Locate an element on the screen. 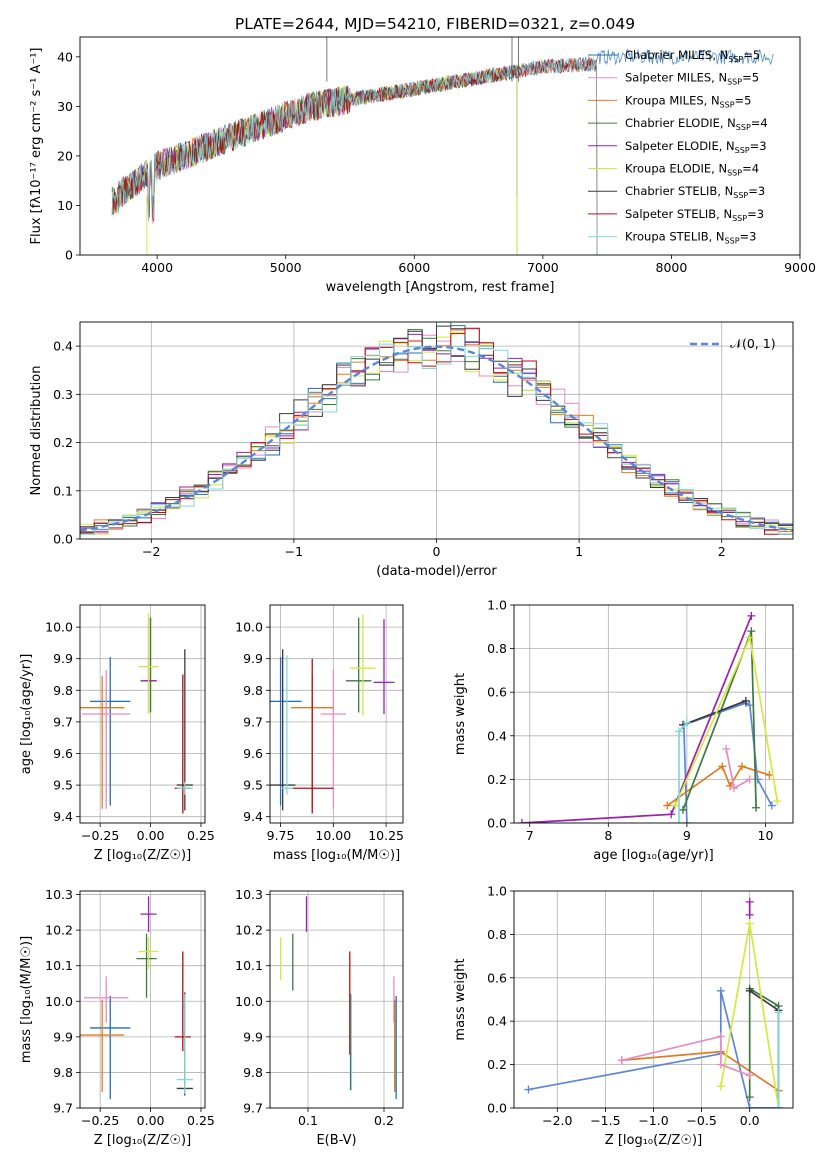  x-tick-label: 5000 is located at coordinates (286, 267).